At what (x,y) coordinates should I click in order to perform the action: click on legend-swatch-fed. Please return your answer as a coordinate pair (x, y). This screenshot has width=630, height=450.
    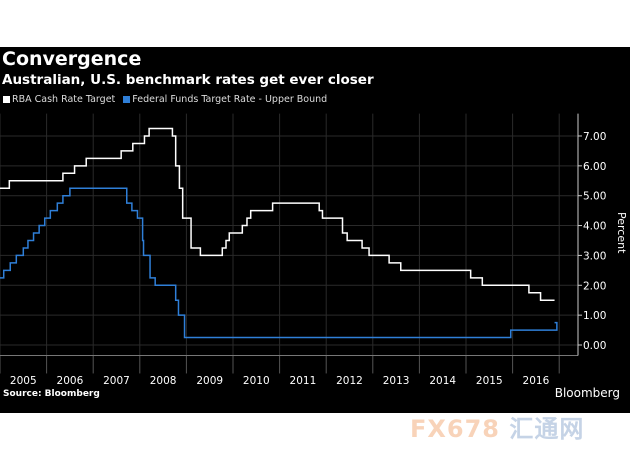
    Looking at the image, I should click on (127, 99).